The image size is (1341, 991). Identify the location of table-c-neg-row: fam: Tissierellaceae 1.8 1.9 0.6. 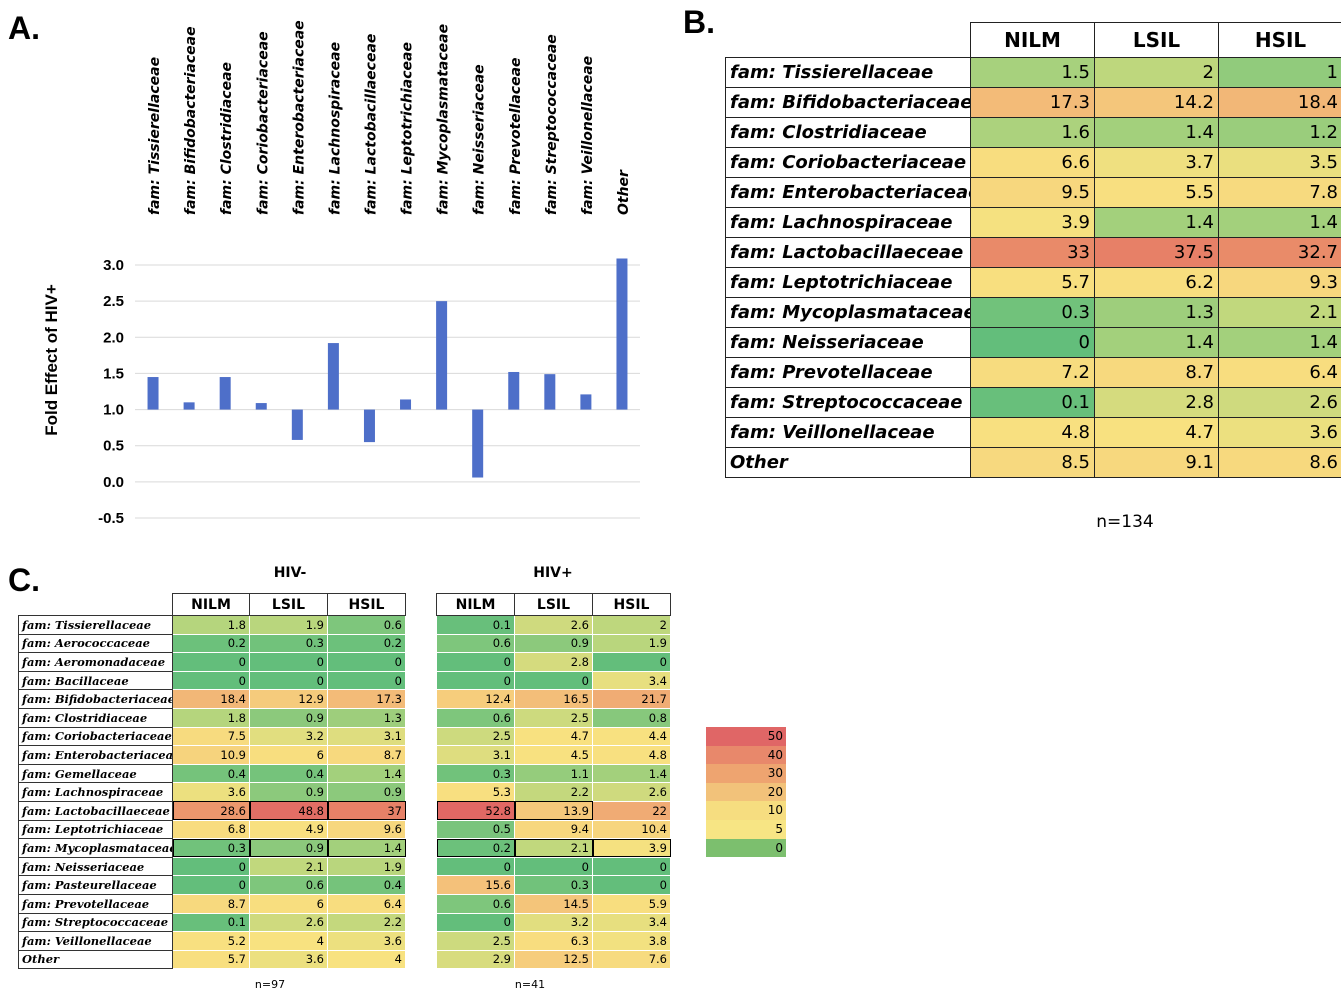
(212, 625).